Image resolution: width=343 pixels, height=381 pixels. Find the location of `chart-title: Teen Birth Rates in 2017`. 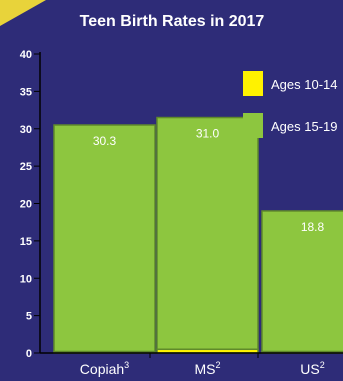

chart-title: Teen Birth Rates in 2017 is located at coordinates (172, 21).